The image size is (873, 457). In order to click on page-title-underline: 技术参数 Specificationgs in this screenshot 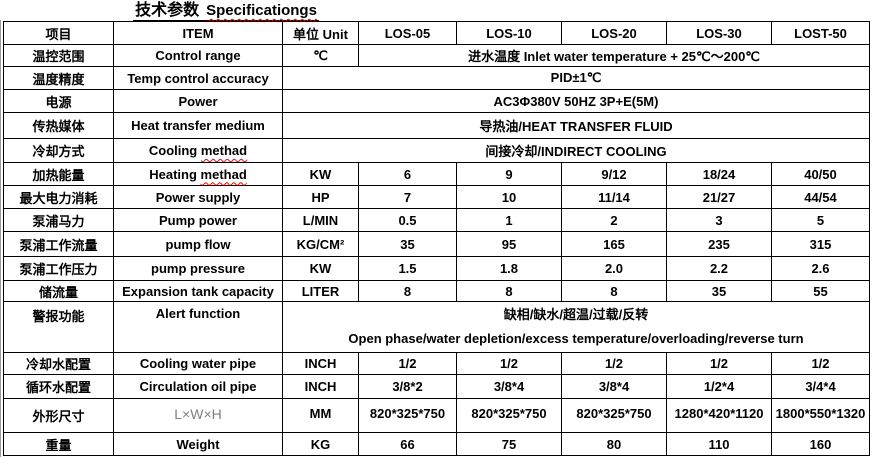, I will do `click(226, 11)`.